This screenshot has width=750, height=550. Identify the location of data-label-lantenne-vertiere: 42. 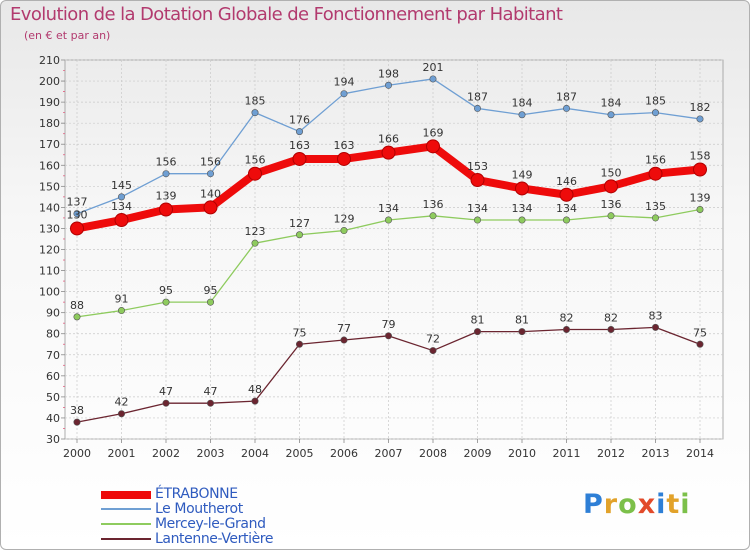
(122, 402).